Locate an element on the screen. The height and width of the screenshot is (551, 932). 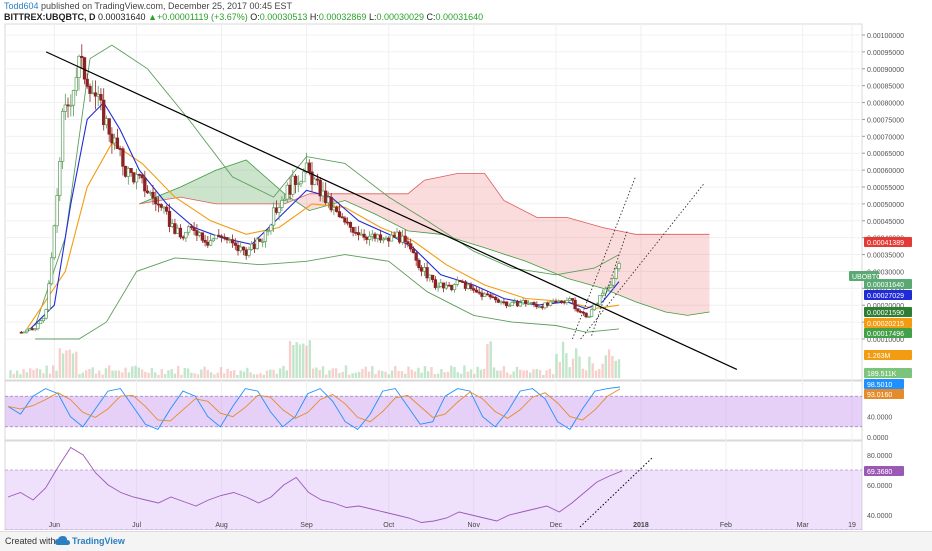
y-tick-label: 0.00050000 is located at coordinates (885, 205).